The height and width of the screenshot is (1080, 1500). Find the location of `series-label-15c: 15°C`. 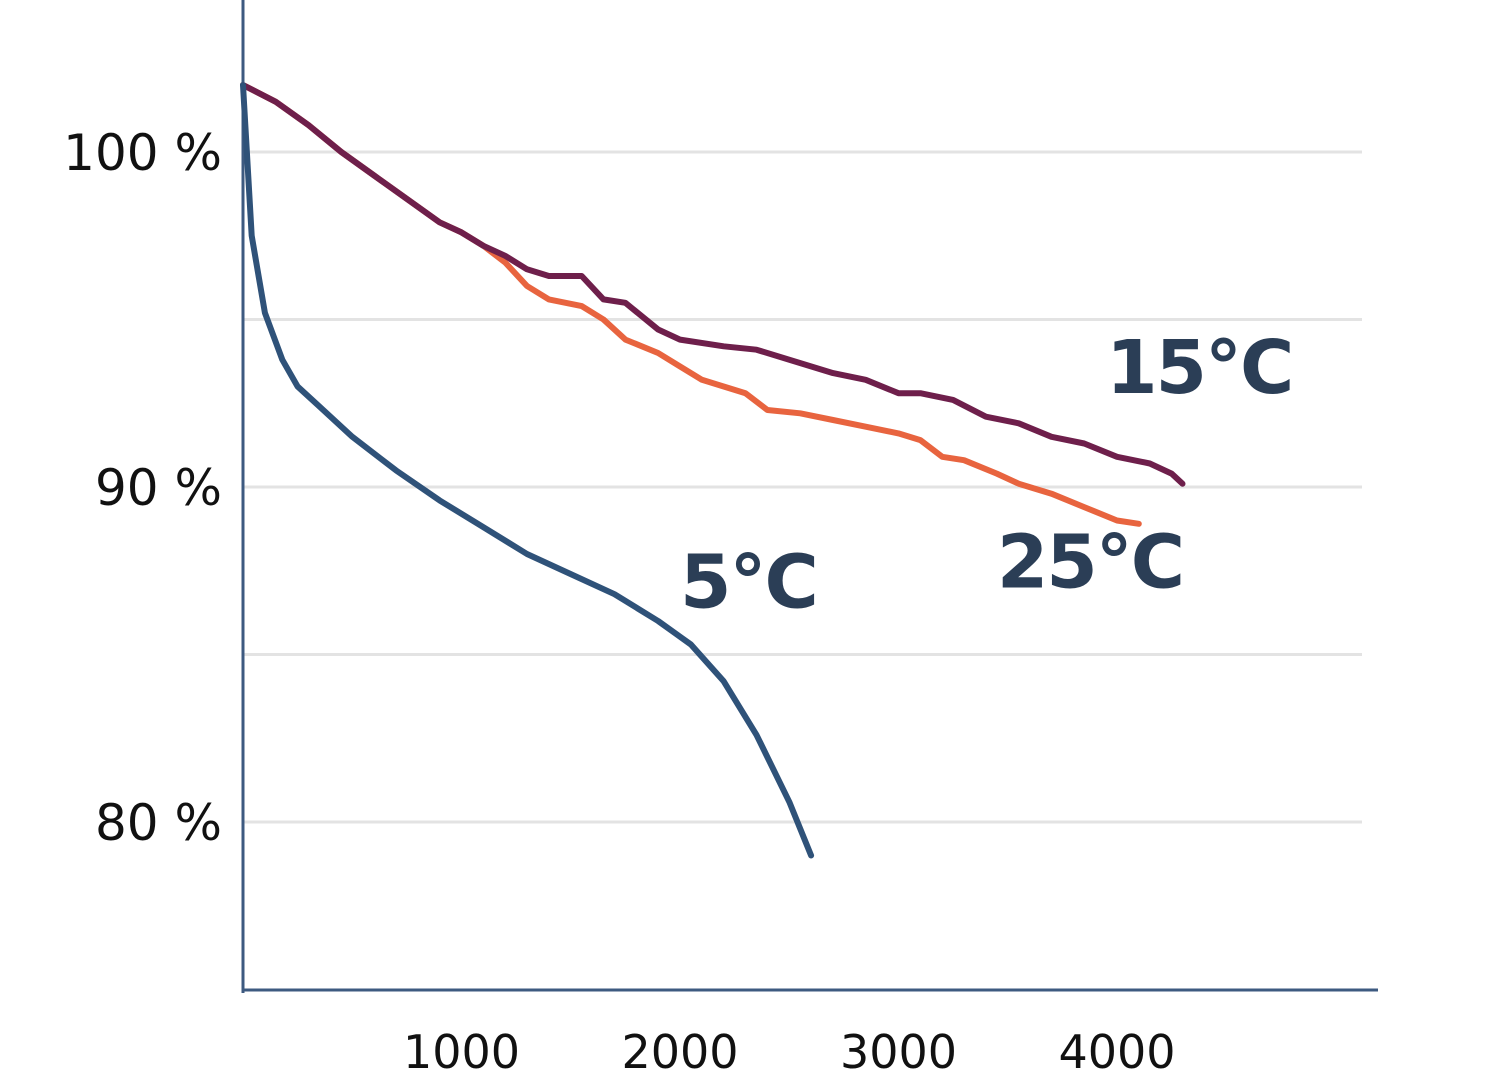

series-label-15c: 15°C is located at coordinates (1199, 368).